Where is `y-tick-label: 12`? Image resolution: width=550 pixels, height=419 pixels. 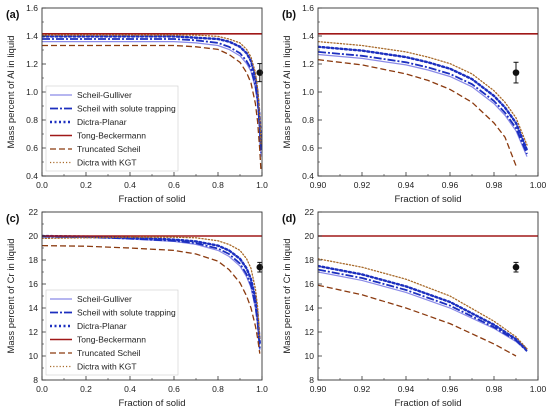
y-tick-label: 12 is located at coordinates (34, 332).